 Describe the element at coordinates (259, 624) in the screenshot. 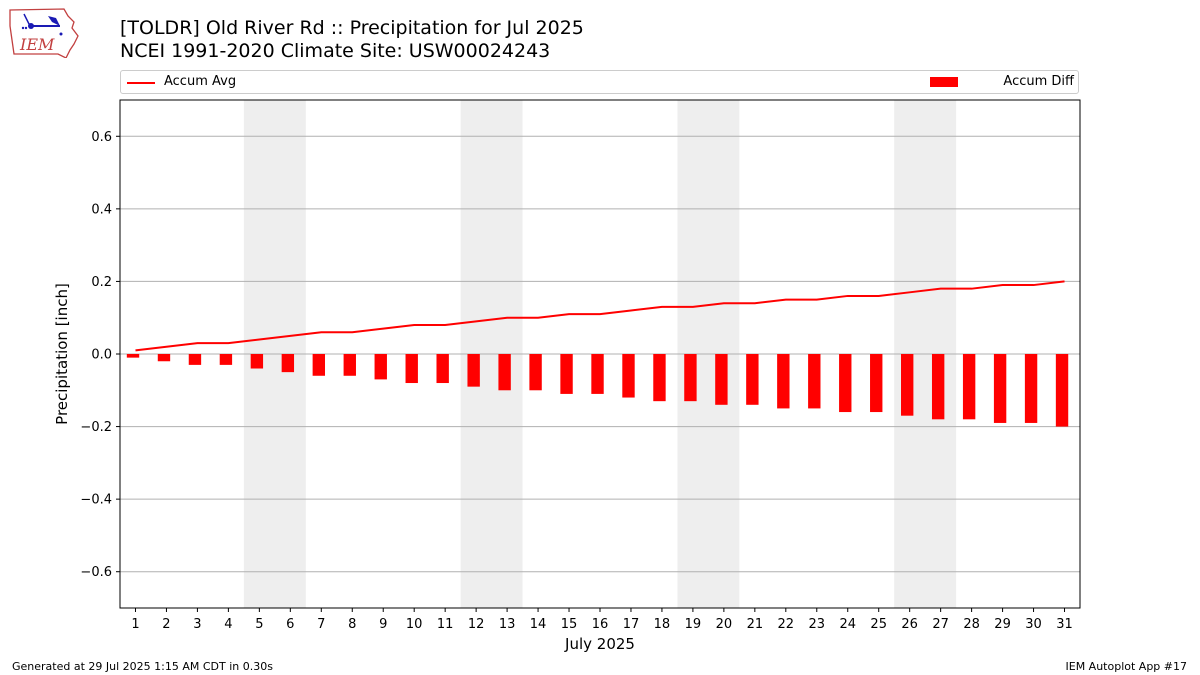

I see `x-tick-label: 5` at that location.